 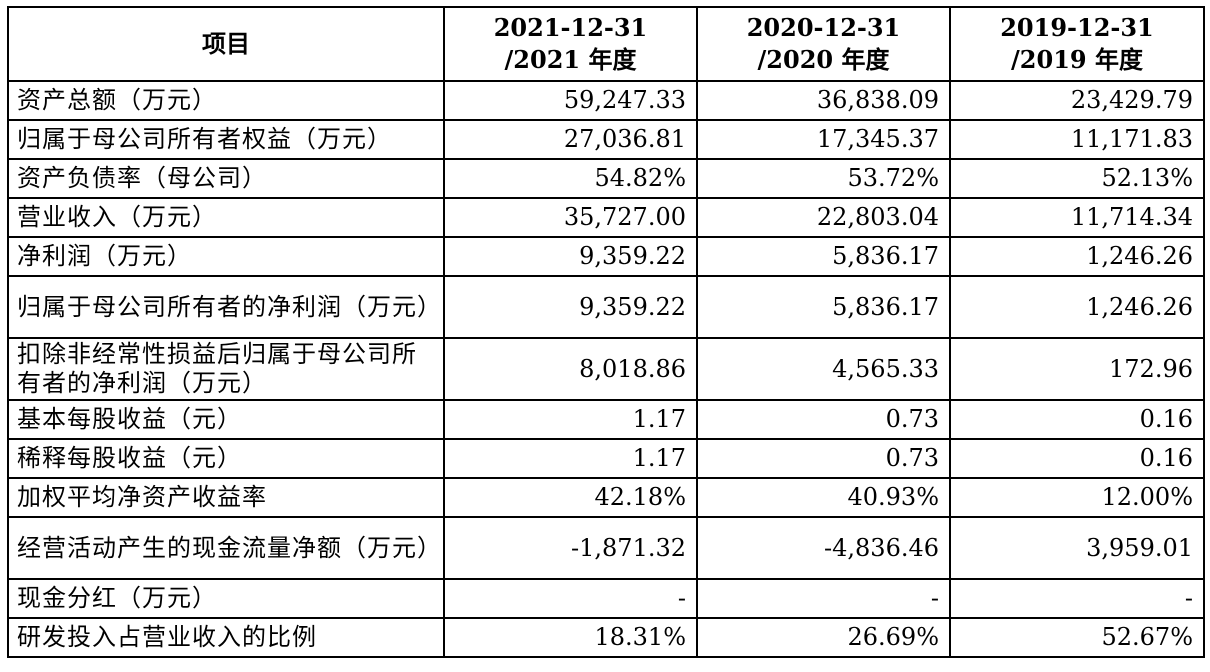 I want to click on table-row: 资产负债率（母公司） 54.82% 53.72% 52.13%, so click(x=606, y=178).